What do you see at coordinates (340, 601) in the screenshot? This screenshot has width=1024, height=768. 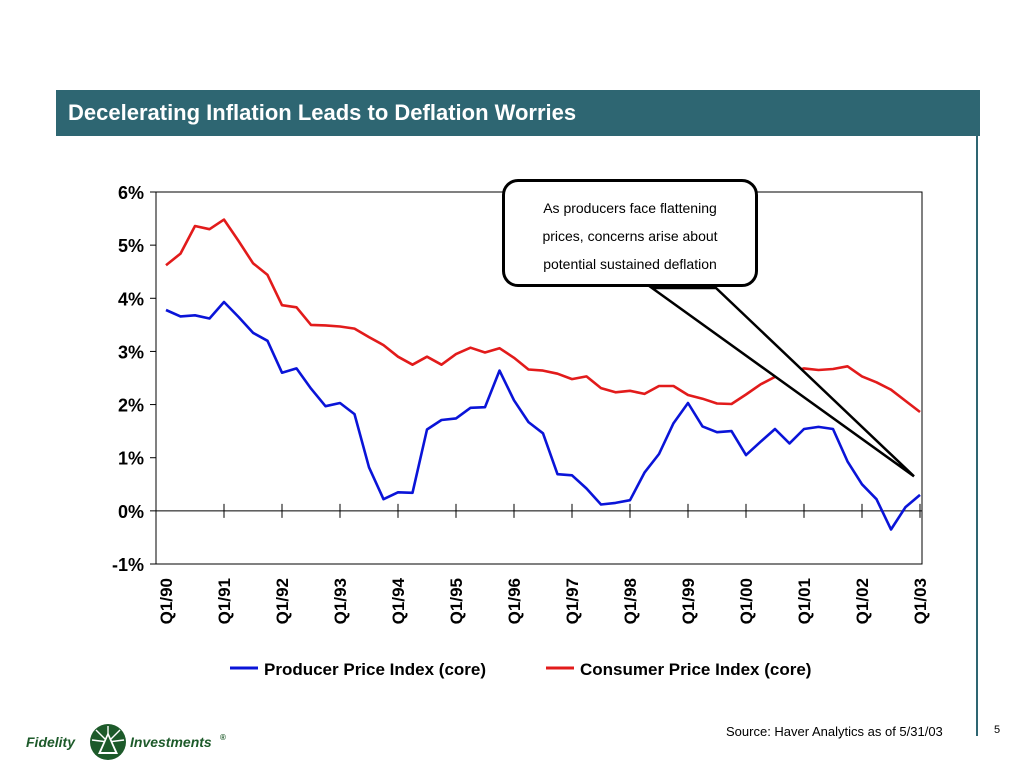 I see `x-tick-label: Q1/93` at bounding box center [340, 601].